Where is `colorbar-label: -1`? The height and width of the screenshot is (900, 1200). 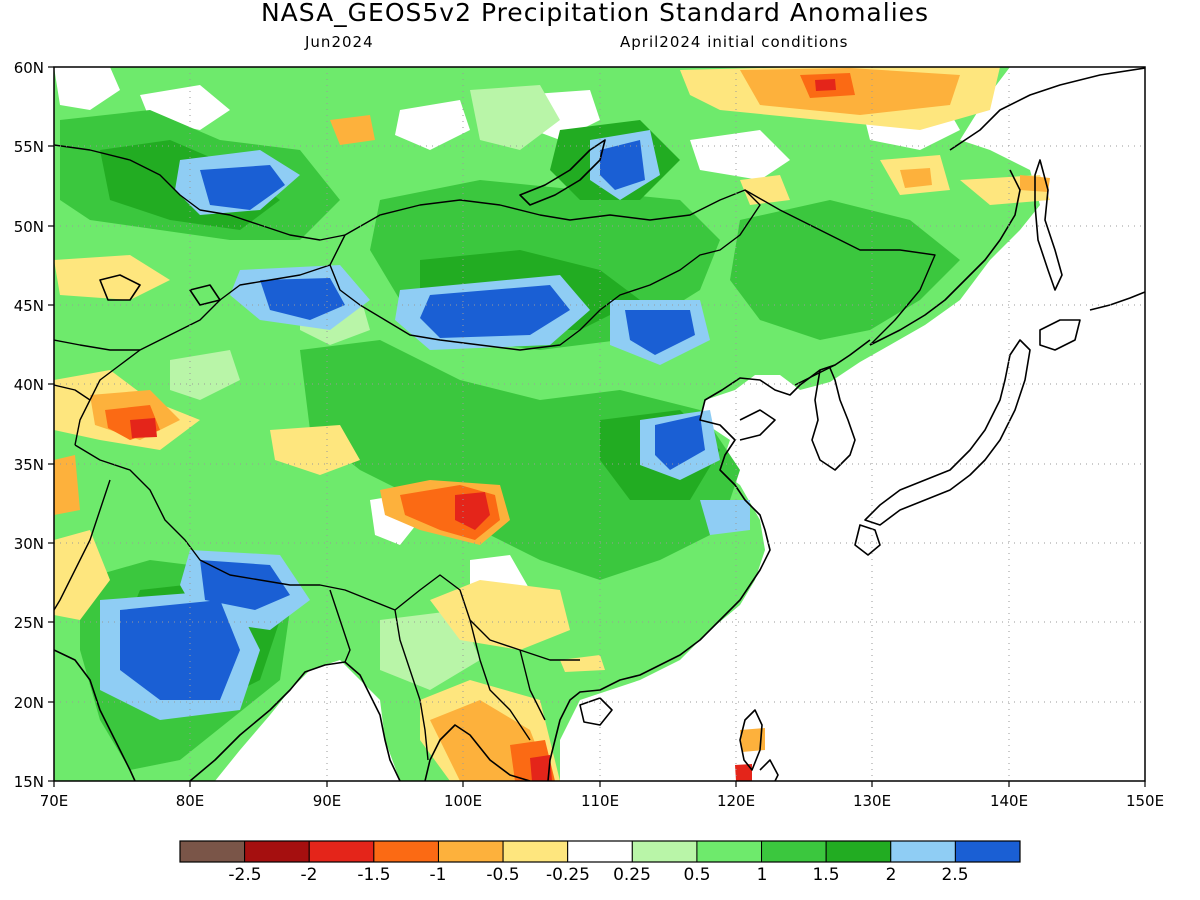 colorbar-label: -1 is located at coordinates (438, 875).